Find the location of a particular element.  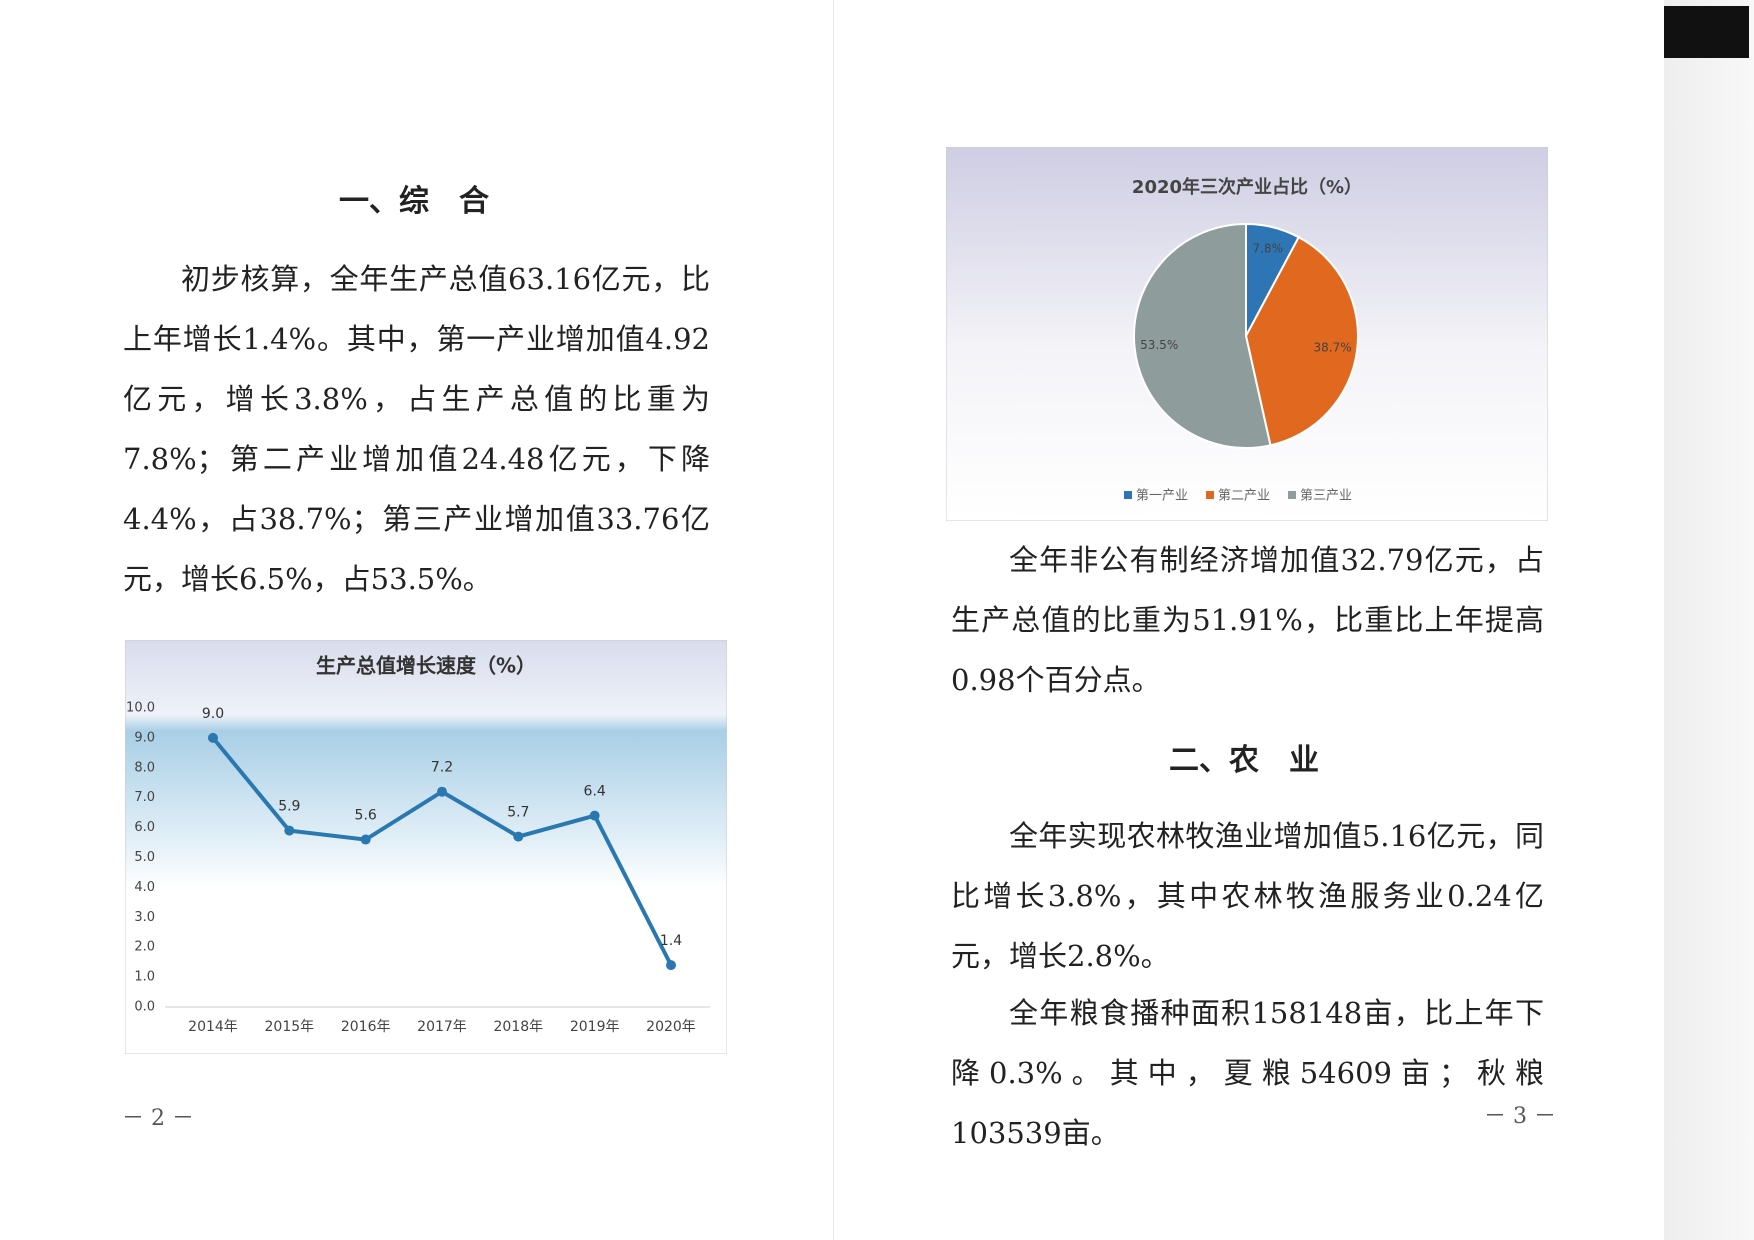

data-label: 7.2 is located at coordinates (442, 768).